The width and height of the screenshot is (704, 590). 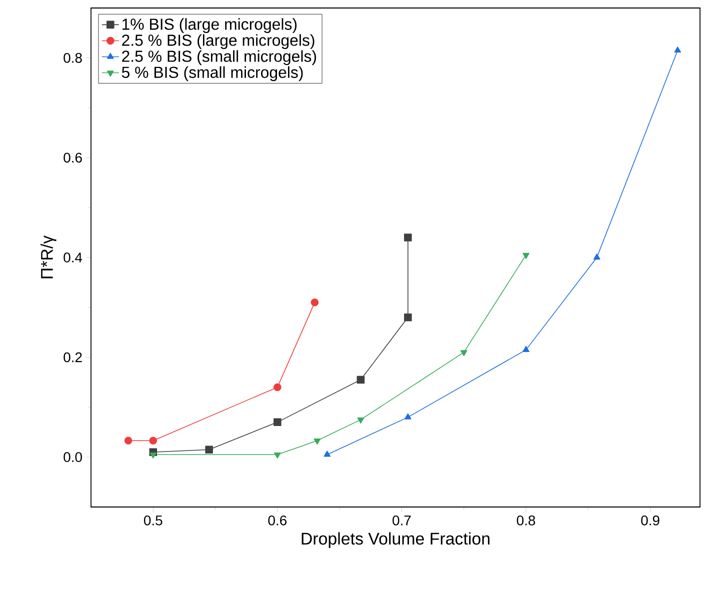 What do you see at coordinates (73, 457) in the screenshot?
I see `y-tick-label: 0.0` at bounding box center [73, 457].